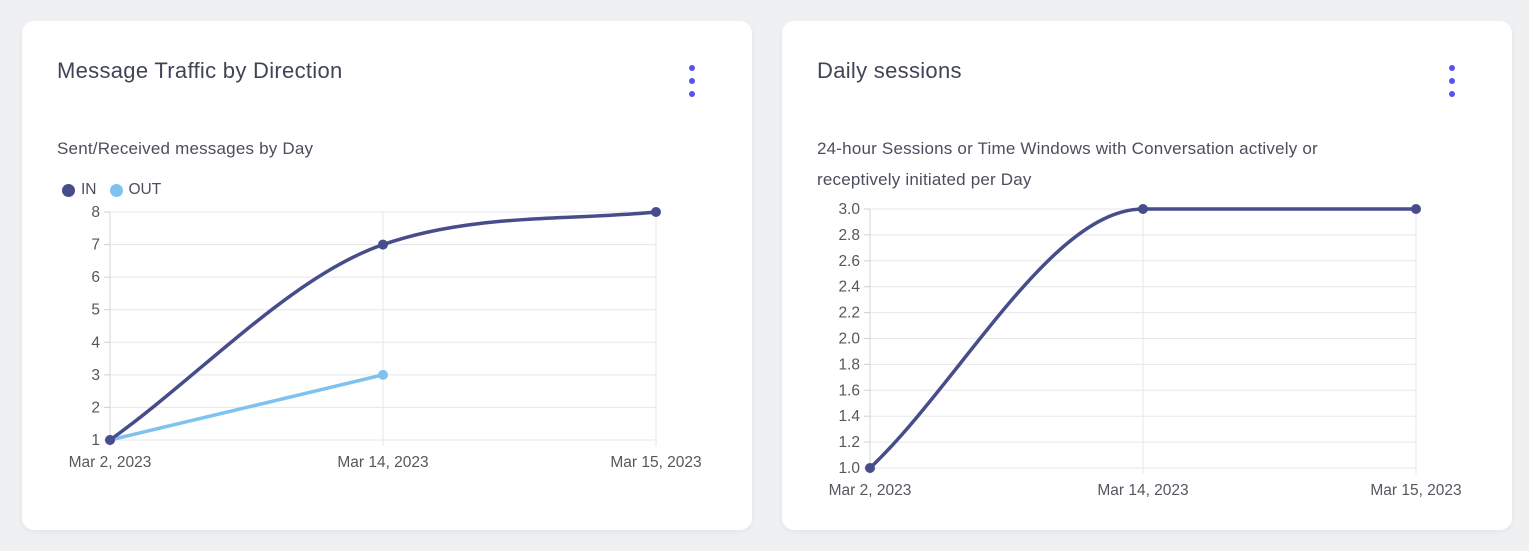  What do you see at coordinates (95, 212) in the screenshot?
I see `y-axis-tick-label: 8` at bounding box center [95, 212].